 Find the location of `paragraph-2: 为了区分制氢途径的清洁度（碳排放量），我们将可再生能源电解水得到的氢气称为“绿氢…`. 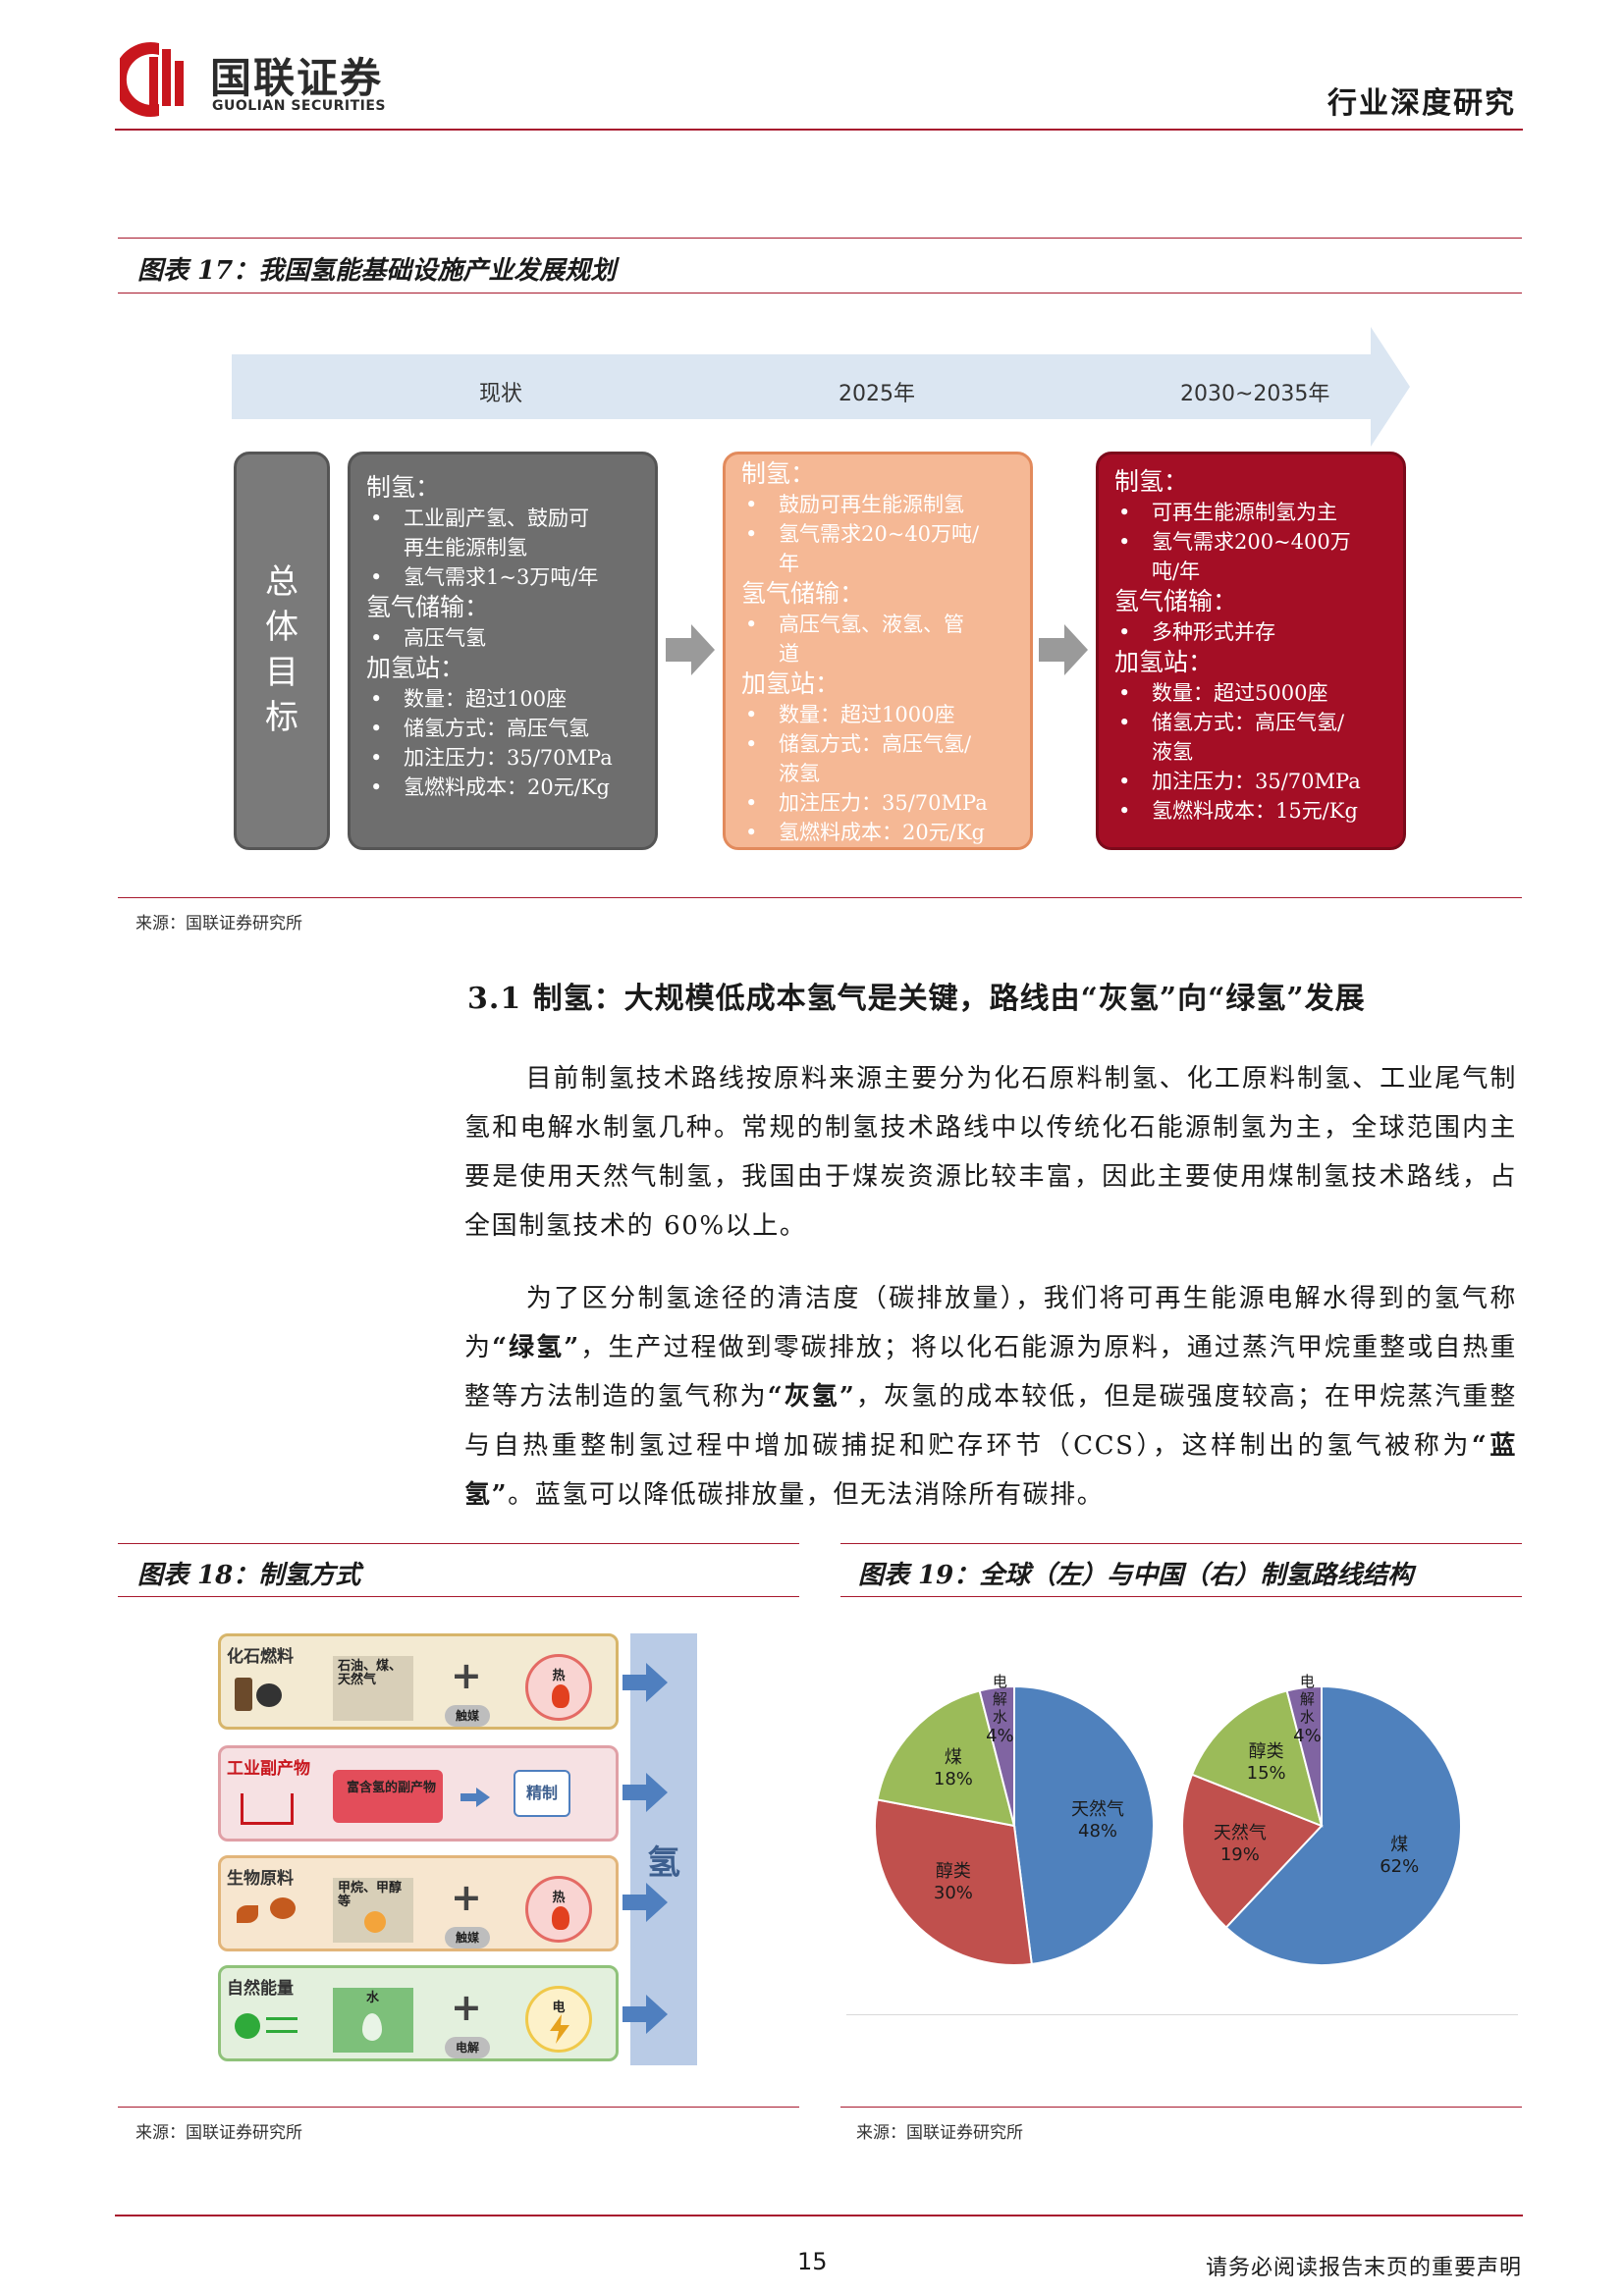

paragraph-2: 为了区分制氢途径的清洁度（碳排放量），我们将可再生能源电解水得到的氢气称为“绿氢… is located at coordinates (991, 1397).